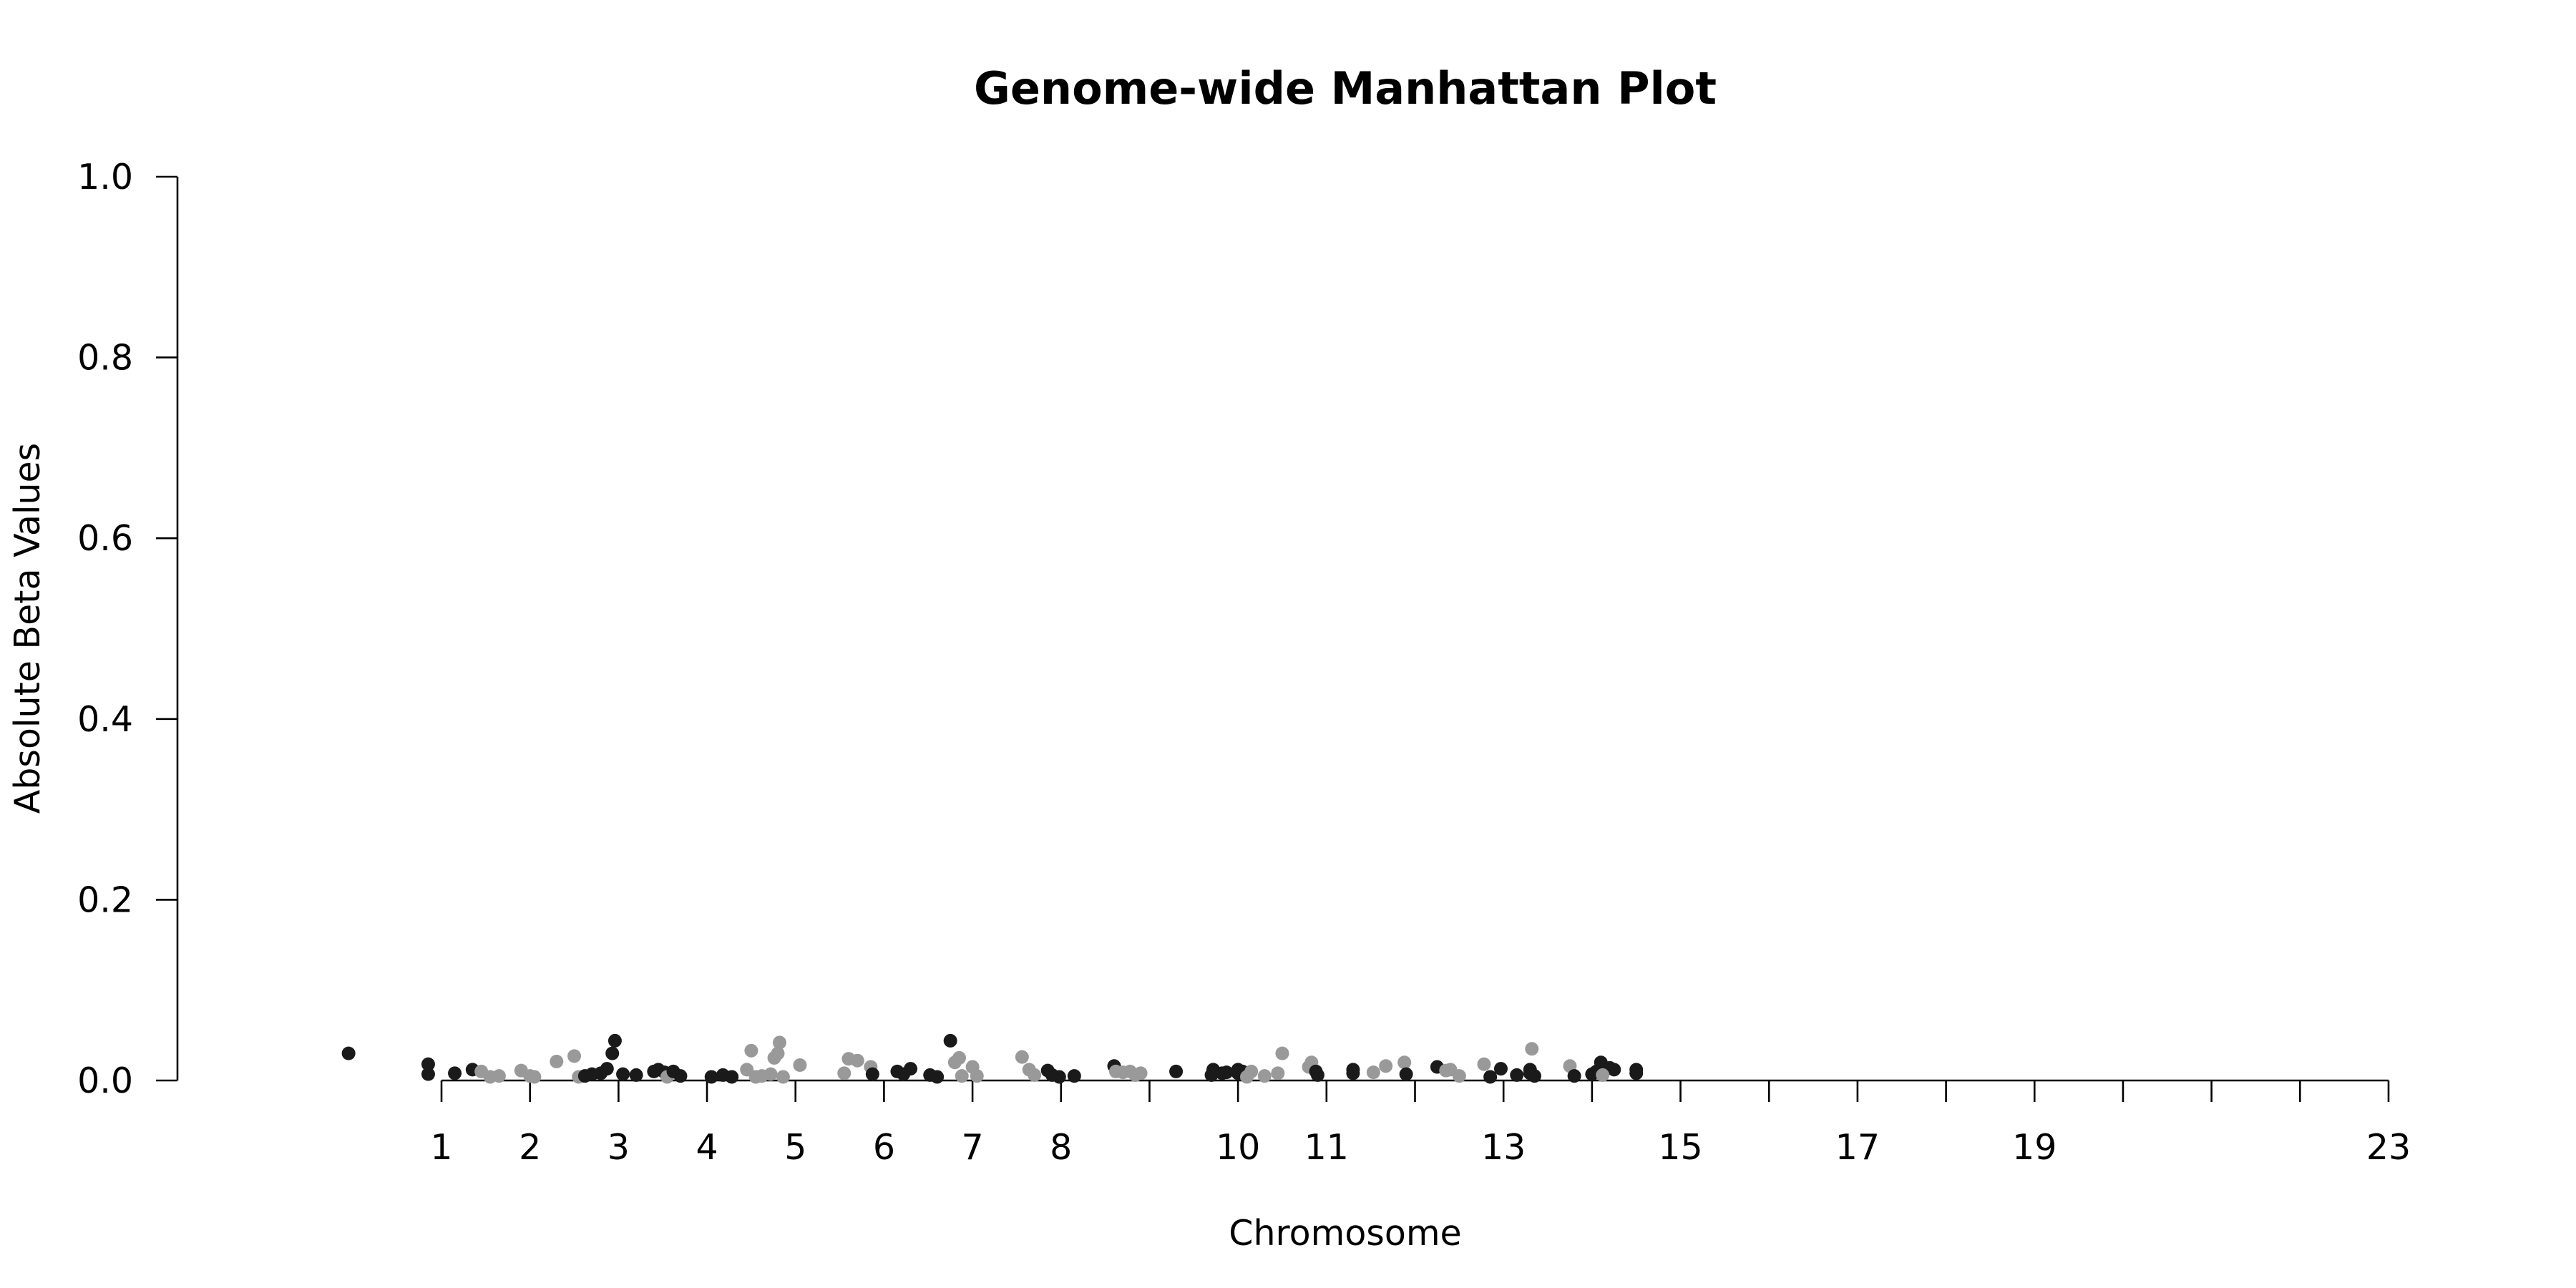 The width and height of the screenshot is (2576, 1288). Describe the element at coordinates (1503, 1147) in the screenshot. I see `x-tick-label: 13` at that location.